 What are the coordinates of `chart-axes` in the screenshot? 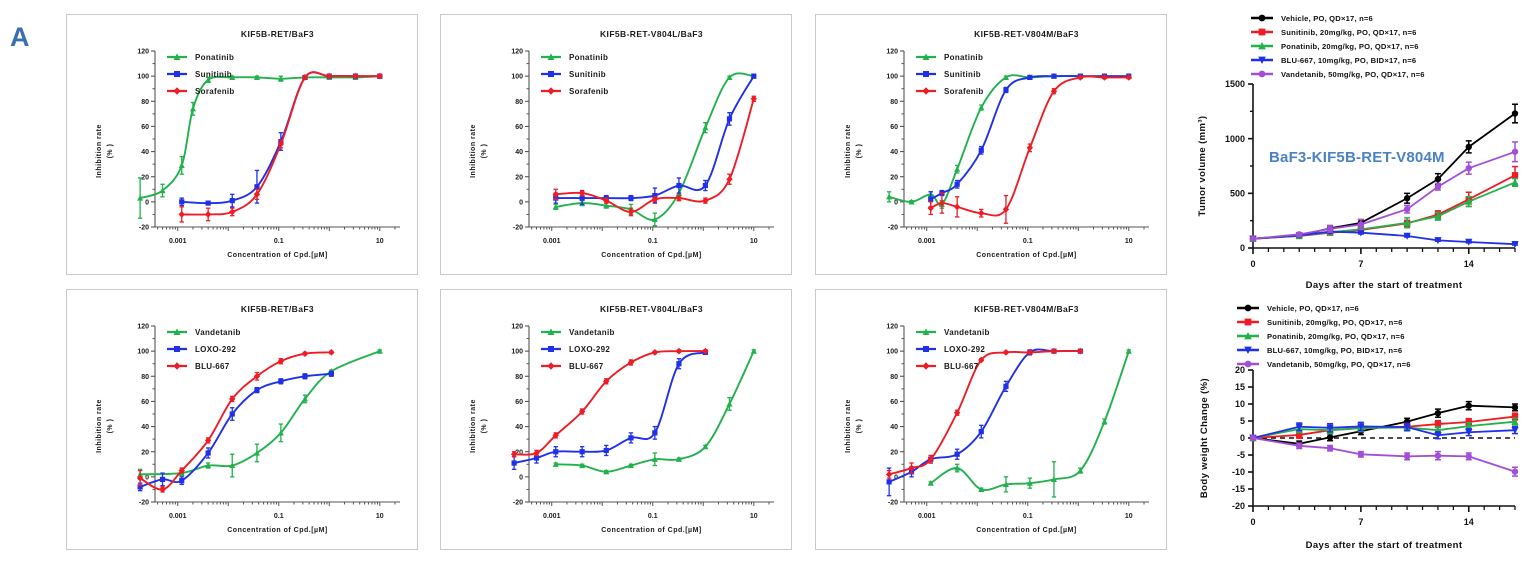 It's located at (1382, 440).